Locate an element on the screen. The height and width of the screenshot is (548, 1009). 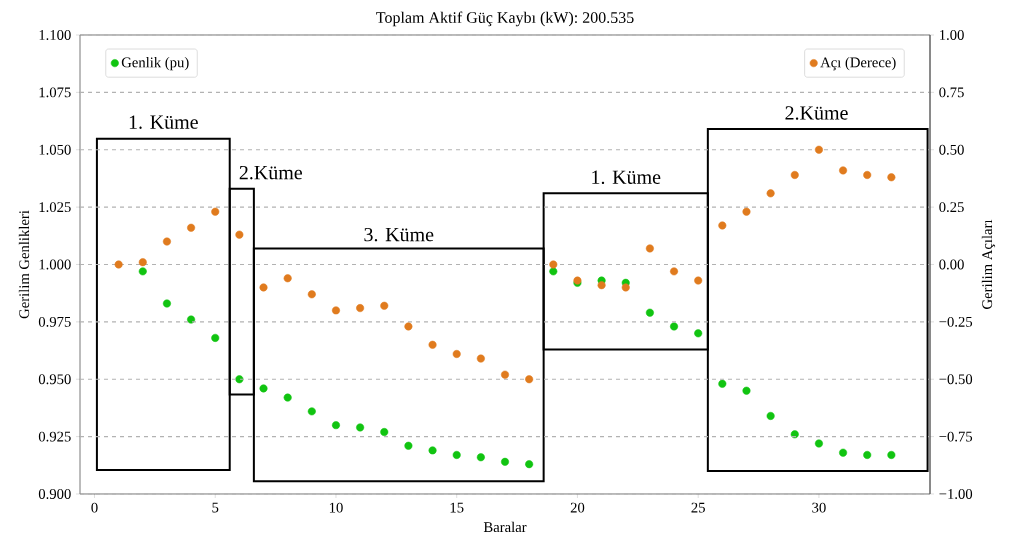
y2-tick-label: 0.75 is located at coordinates (951, 92).